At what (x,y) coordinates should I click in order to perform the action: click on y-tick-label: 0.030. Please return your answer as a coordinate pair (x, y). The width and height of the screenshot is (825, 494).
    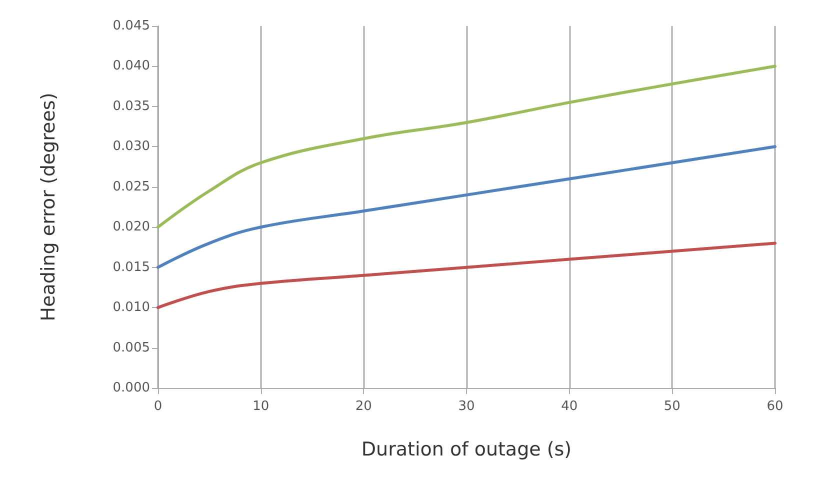
    Looking at the image, I should click on (131, 146).